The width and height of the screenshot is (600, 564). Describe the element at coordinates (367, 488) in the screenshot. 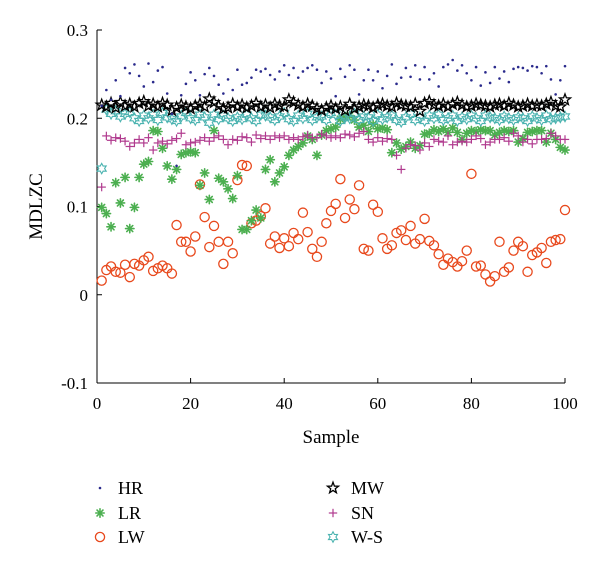

I see `legend-label-mw: MW` at that location.